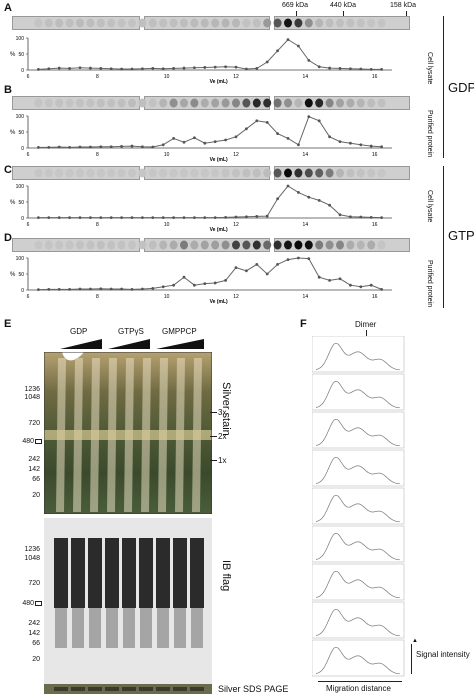 The height and width of the screenshot is (696, 474). What do you see at coordinates (296, 13) in the screenshot?
I see `marker-669-tick` at bounding box center [296, 13].